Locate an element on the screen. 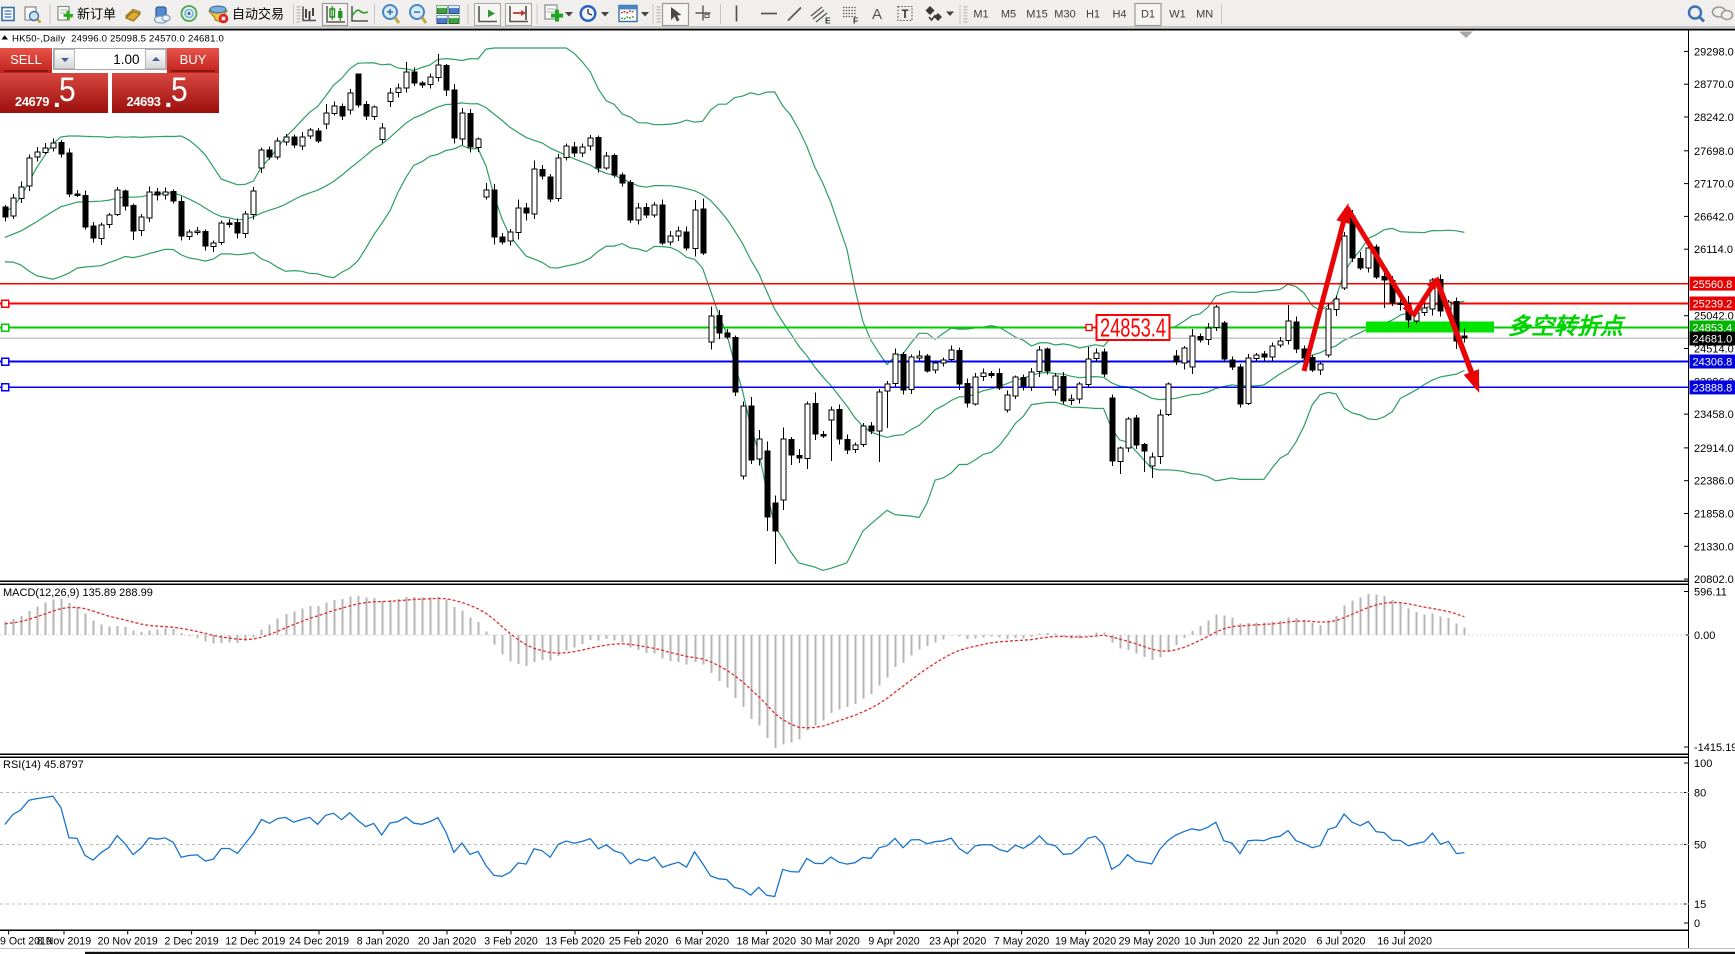  svg-text: RSI(14) 45.8797 is located at coordinates (43, 765).